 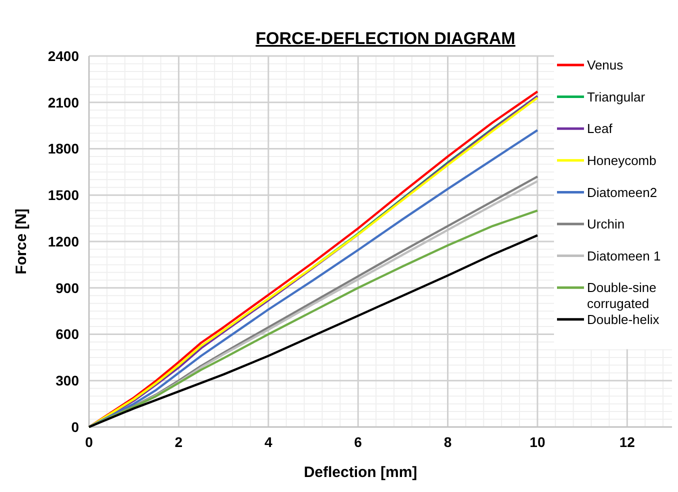 I want to click on legend-label: Leaf, so click(x=600, y=128).